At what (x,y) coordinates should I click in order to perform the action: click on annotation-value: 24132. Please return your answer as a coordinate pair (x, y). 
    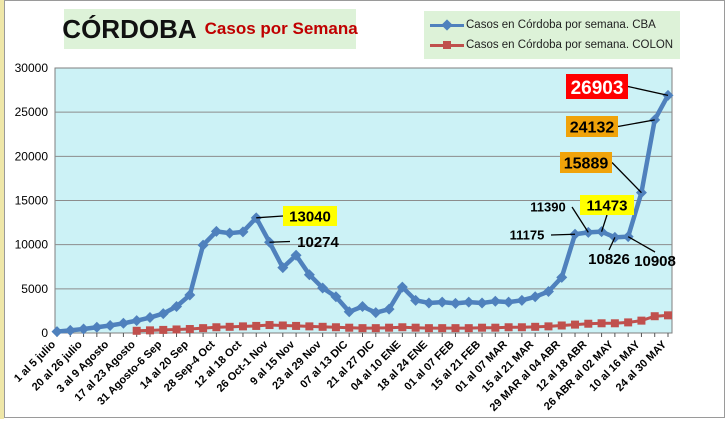
    Looking at the image, I should click on (592, 128).